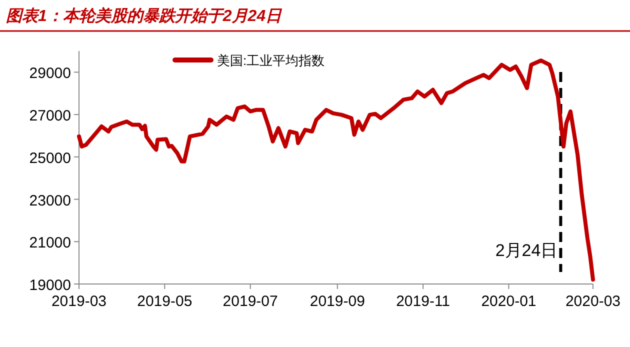  I want to click on y-tick-label: 21000, so click(50, 243).